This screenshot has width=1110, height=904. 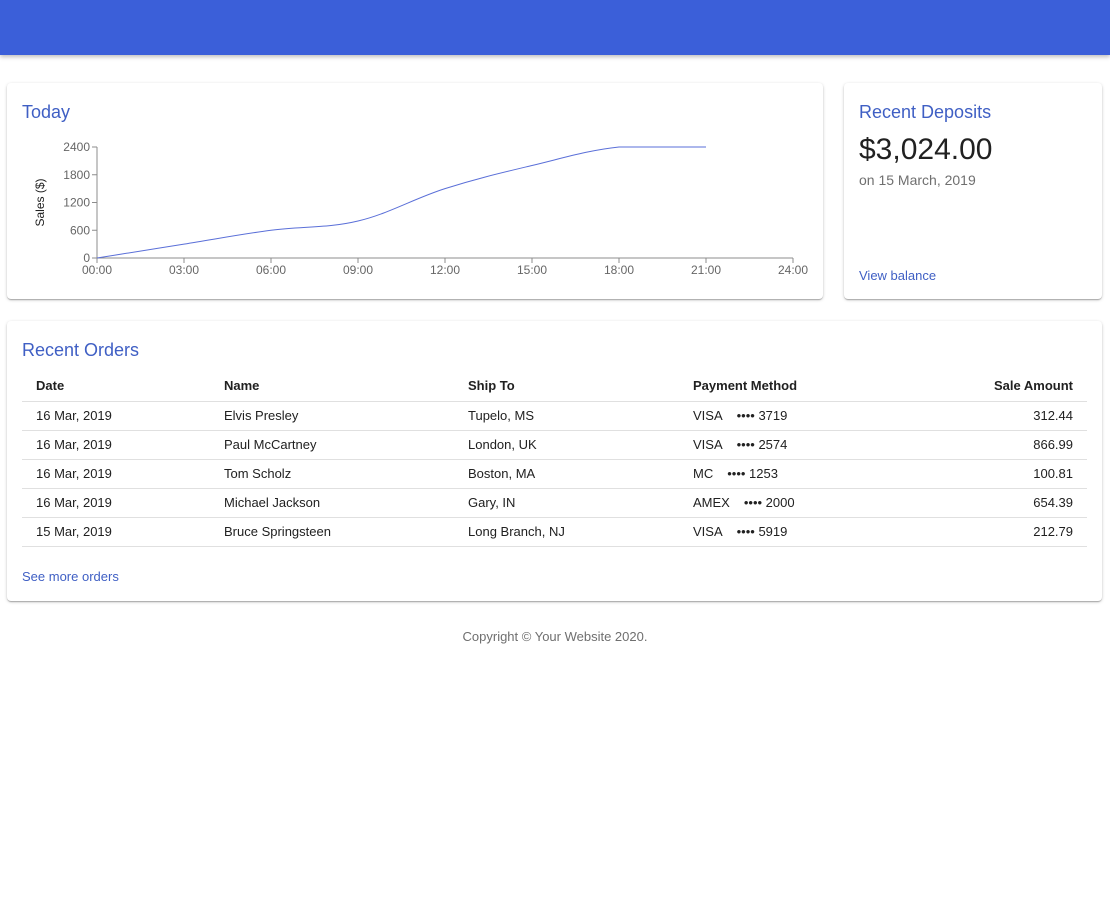 What do you see at coordinates (998, 445) in the screenshot?
I see `order-amount: 866.99` at bounding box center [998, 445].